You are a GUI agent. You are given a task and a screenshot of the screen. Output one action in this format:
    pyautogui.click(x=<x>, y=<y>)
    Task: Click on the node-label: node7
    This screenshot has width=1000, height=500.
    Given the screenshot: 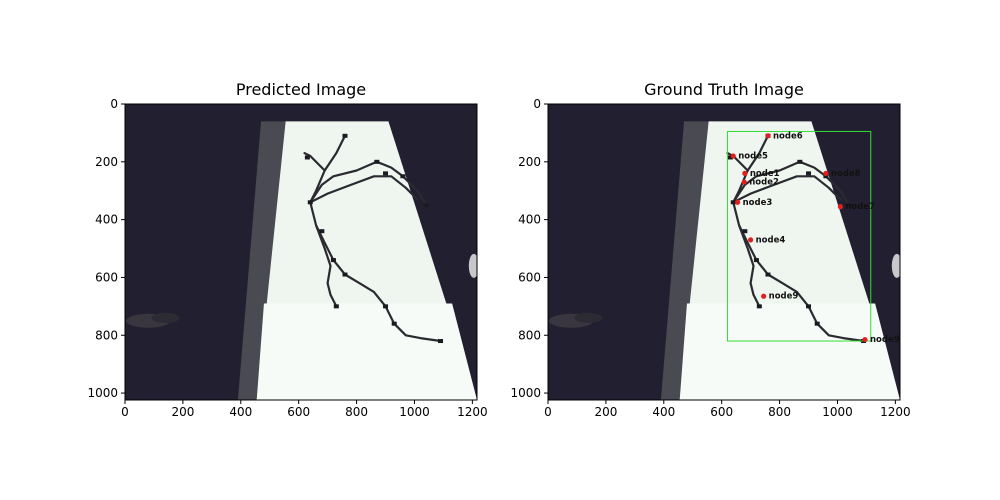 What is the action you would take?
    pyautogui.click(x=860, y=207)
    